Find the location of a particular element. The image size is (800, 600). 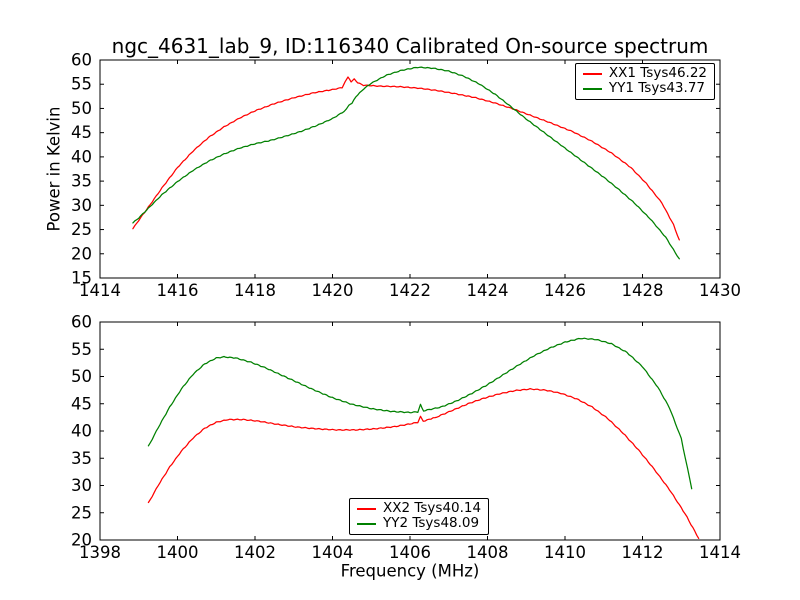

legend-entry: XX2 Tsys40.14 is located at coordinates (419, 508).